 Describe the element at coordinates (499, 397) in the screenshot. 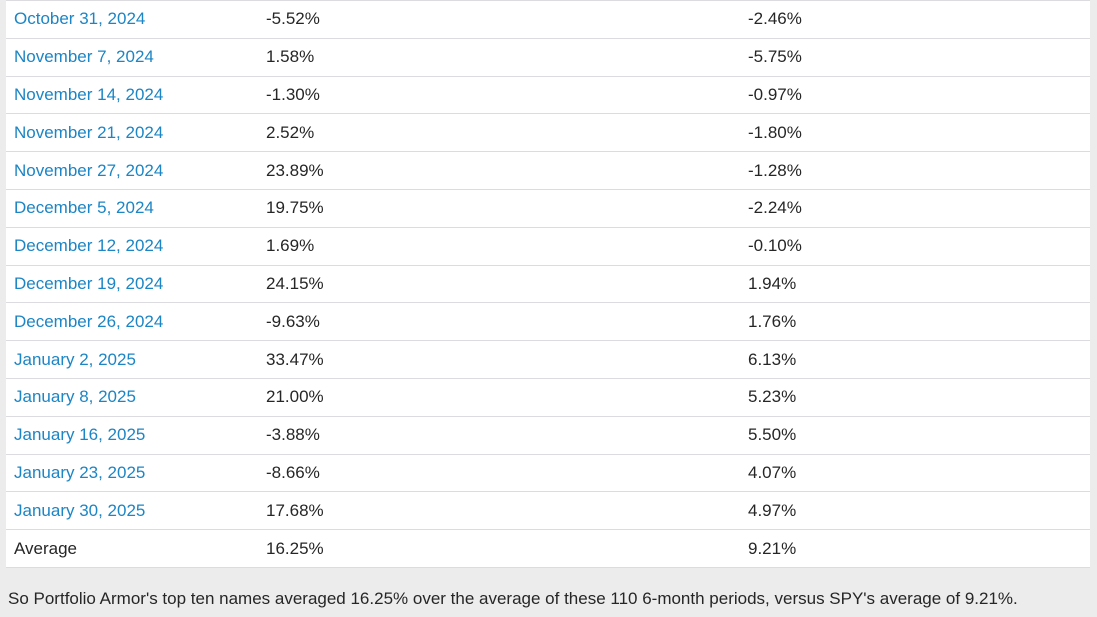

I see `portfolio-armor-return-cell: 21.00%` at that location.